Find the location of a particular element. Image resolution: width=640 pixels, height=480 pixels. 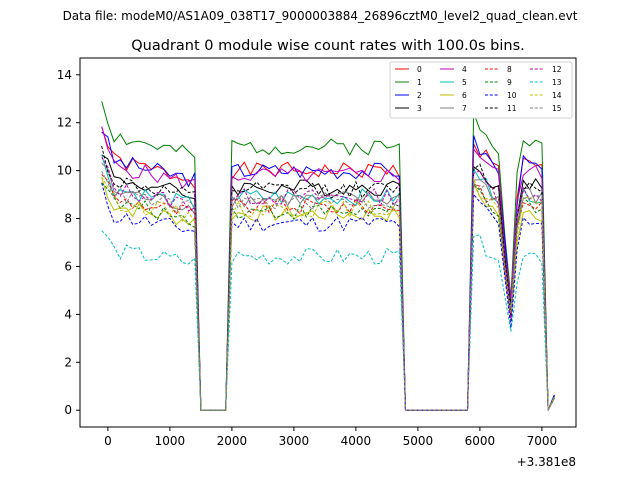

x-tick-label: 2000 is located at coordinates (232, 441).